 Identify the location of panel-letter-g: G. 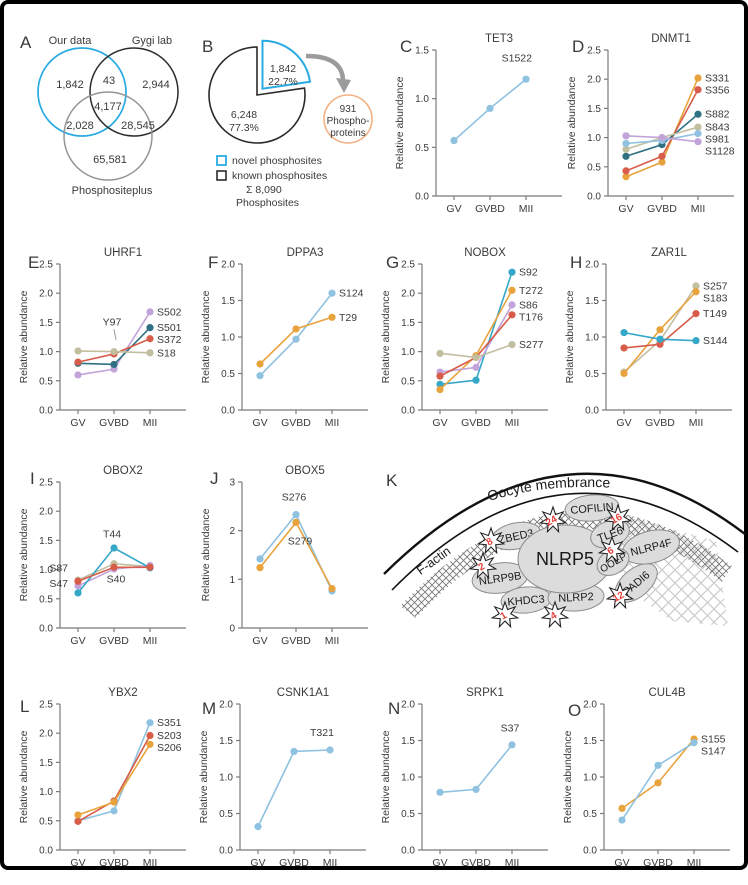
(393, 262).